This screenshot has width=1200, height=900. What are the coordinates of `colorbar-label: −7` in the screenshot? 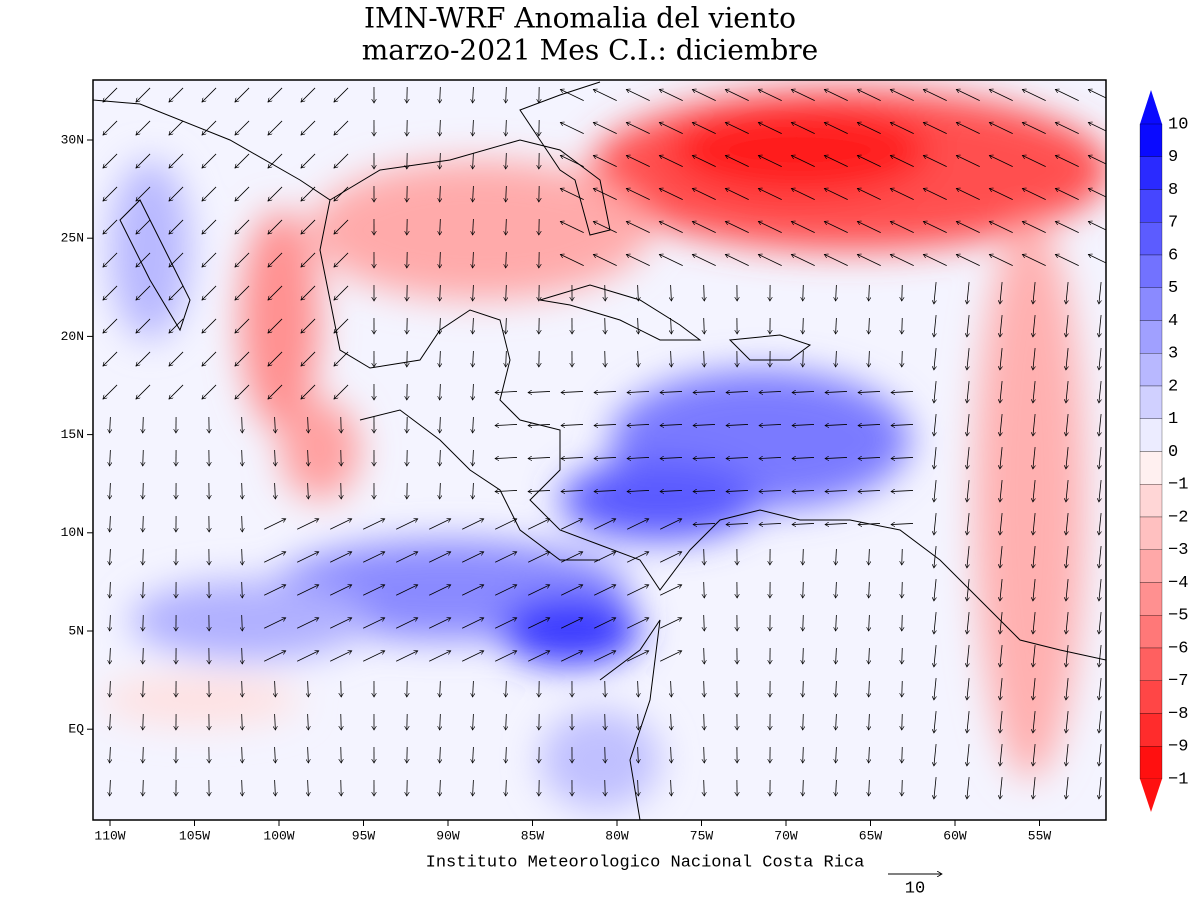 It's located at (1178, 681).